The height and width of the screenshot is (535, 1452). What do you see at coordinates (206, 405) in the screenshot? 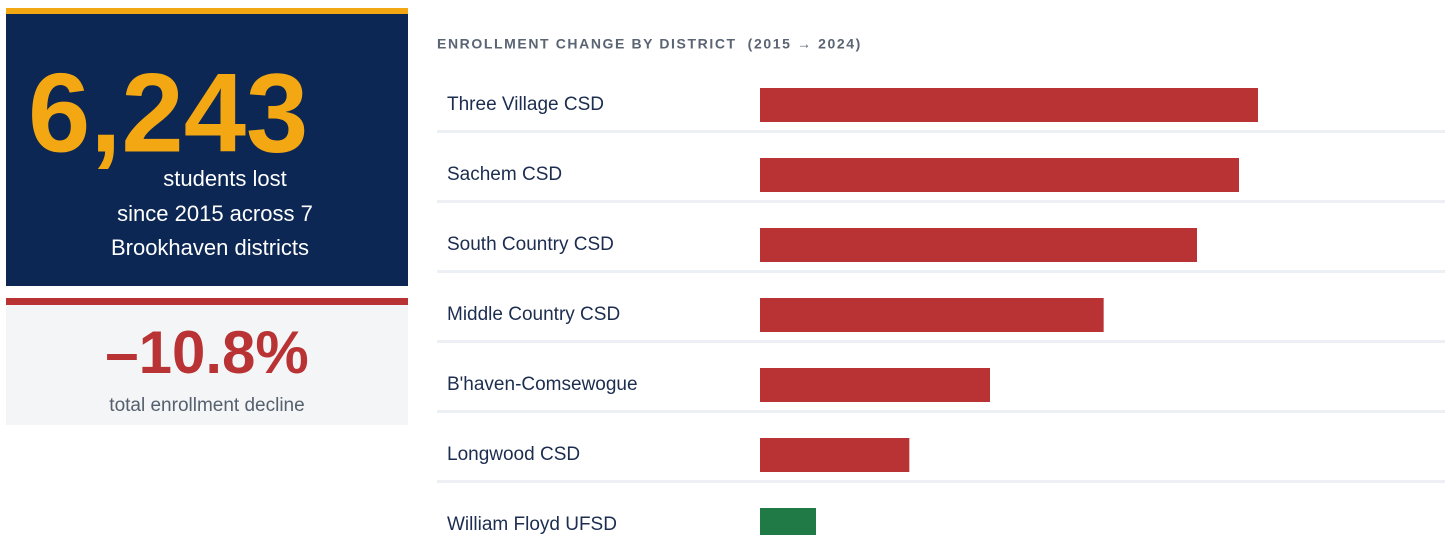
I see `percent-caption: total enrollment decline` at bounding box center [206, 405].